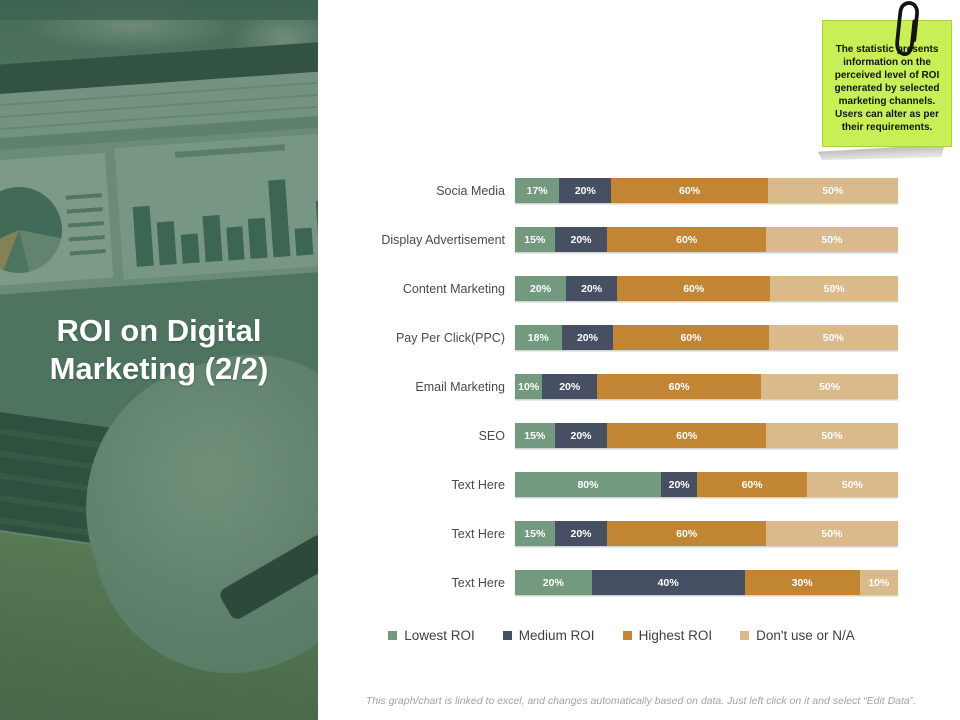  I want to click on legend-item: Medium ROI, so click(548, 635).